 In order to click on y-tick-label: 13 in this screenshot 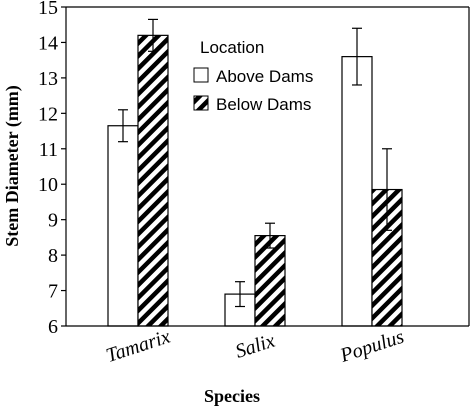, I will do `click(48, 79)`.